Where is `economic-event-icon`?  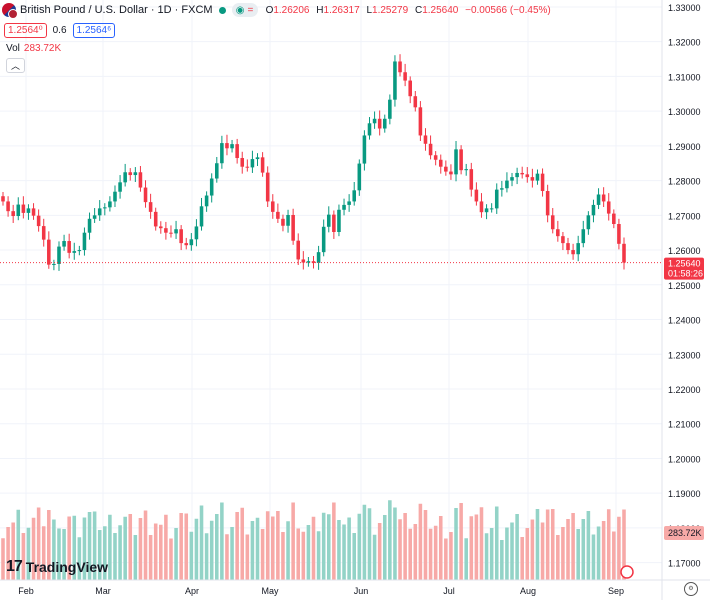
economic-event-icon is located at coordinates (627, 572).